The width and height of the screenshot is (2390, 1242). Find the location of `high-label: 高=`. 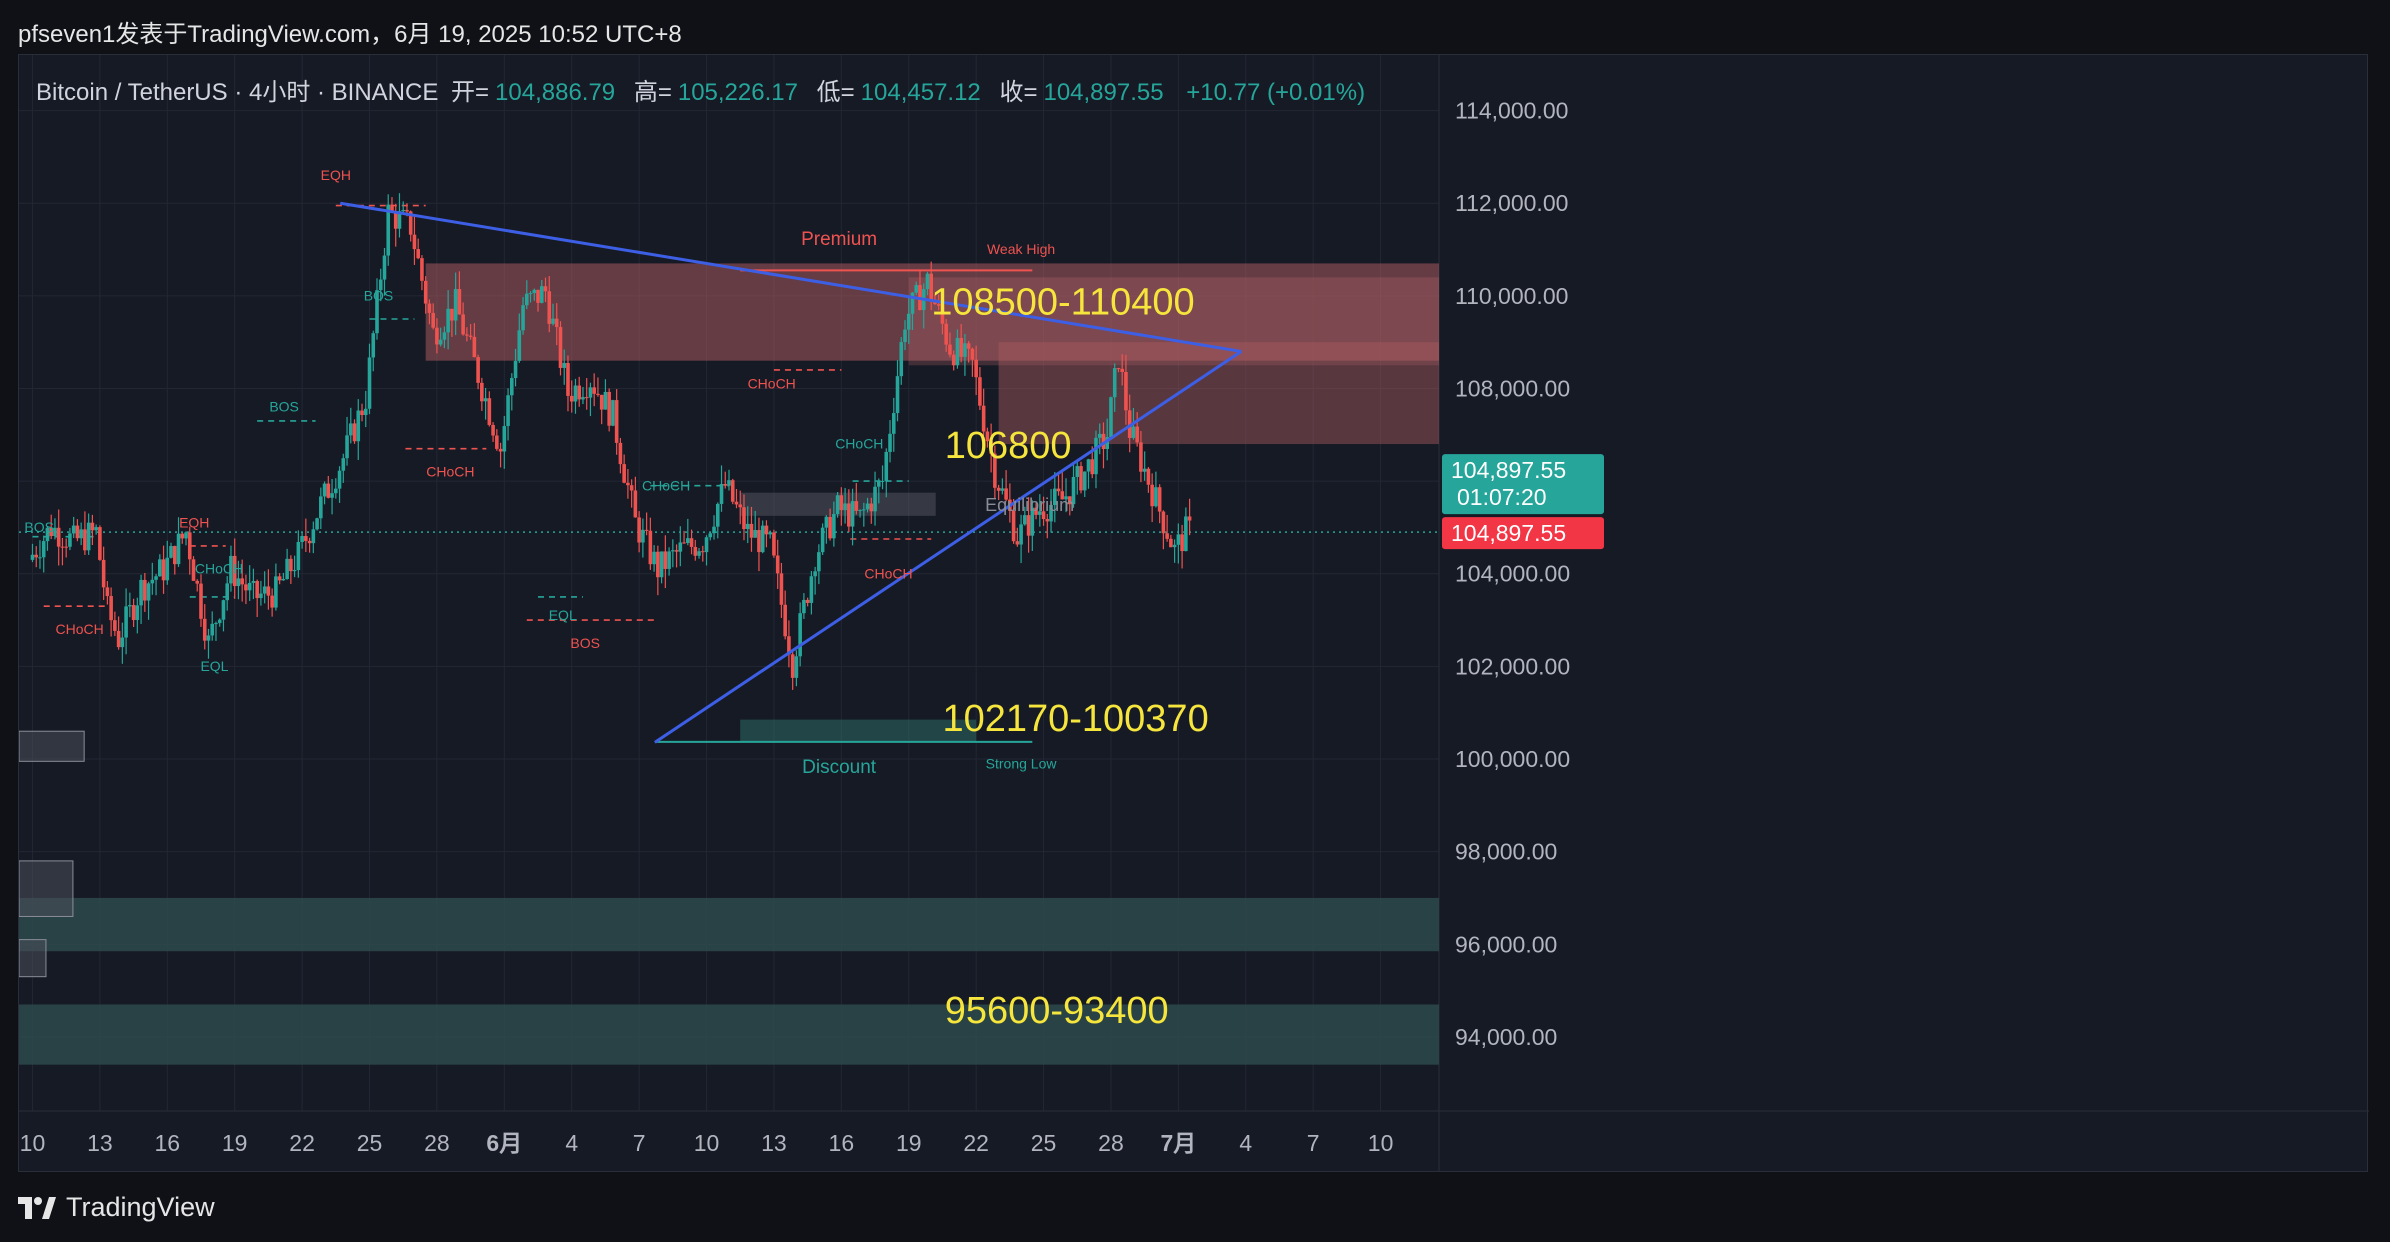

high-label: 高= is located at coordinates (652, 92).